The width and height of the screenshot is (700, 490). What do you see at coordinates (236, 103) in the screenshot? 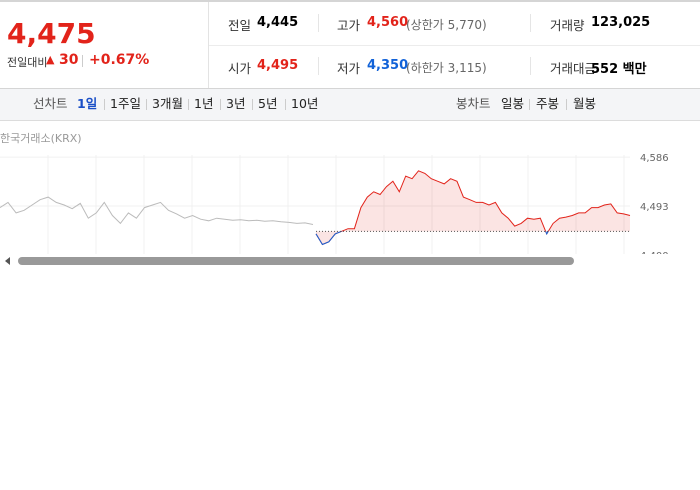
I see `period-tab: 3년` at bounding box center [236, 103].